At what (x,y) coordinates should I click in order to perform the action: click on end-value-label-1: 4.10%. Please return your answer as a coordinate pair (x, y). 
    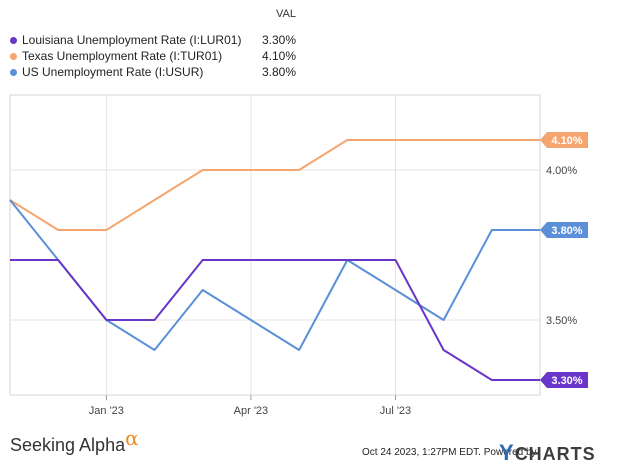
    Looking at the image, I should click on (566, 141).